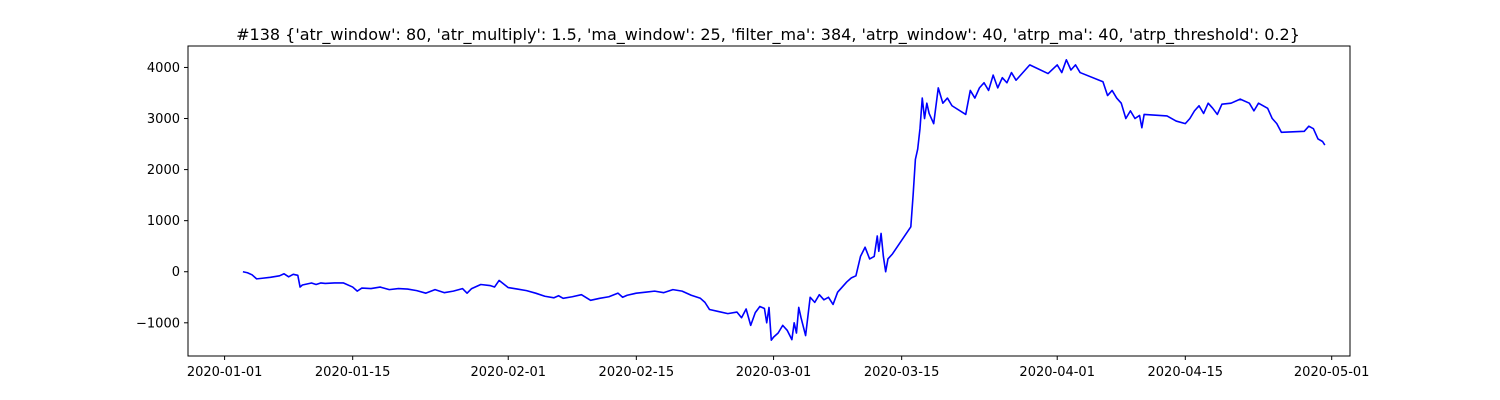 This screenshot has height=400, width=1500. What do you see at coordinates (1332, 372) in the screenshot?
I see `x-tick-label: 2020-05-01` at bounding box center [1332, 372].